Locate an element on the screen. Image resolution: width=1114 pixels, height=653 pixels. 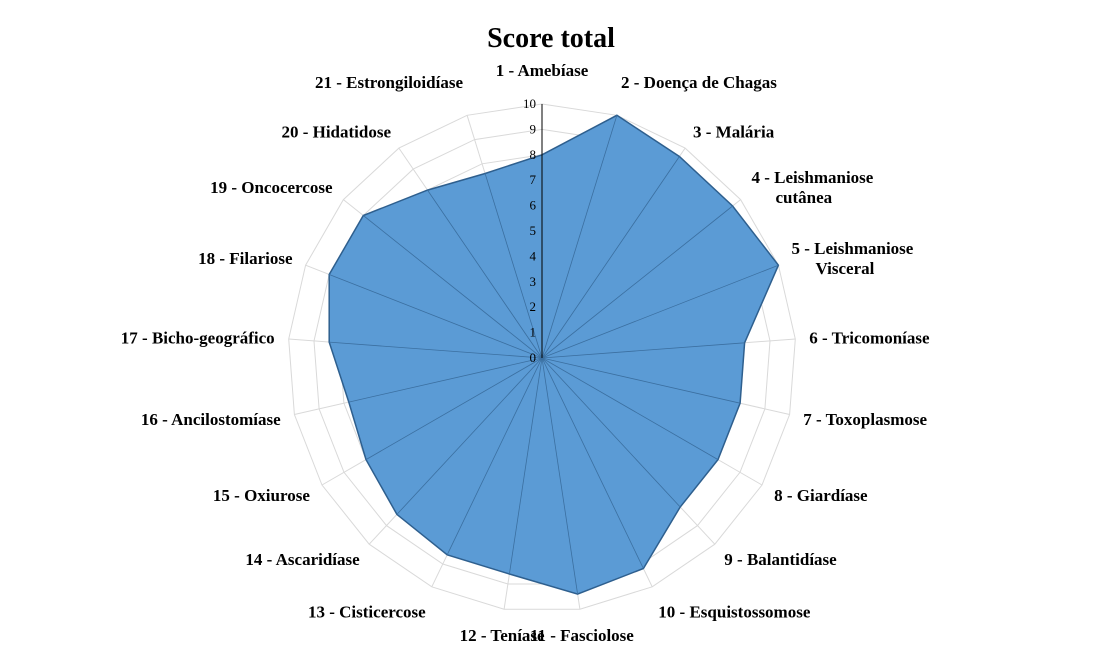
category-label-line: 5 - Leishmaniose is located at coordinates (853, 248).